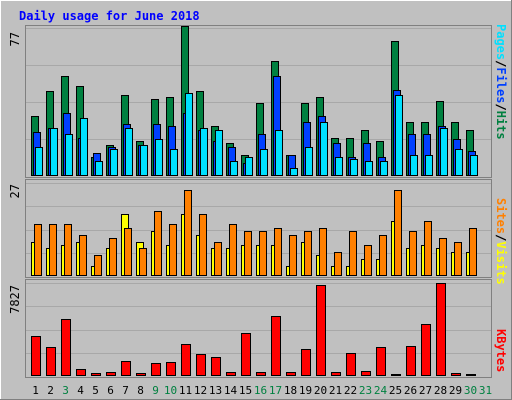 This screenshot has width=512, height=400. What do you see at coordinates (501, 241) in the screenshot?
I see `legend-mid: Sites/Visits` at bounding box center [501, 241].